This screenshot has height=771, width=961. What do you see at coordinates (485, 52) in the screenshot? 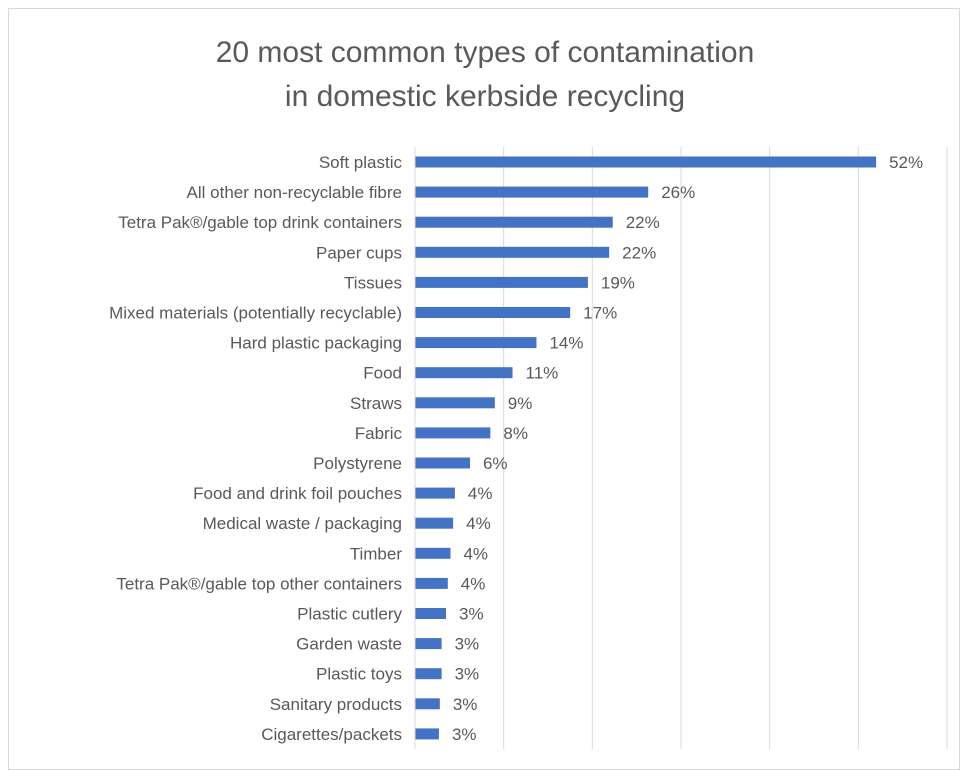
I see `chart-title-line-1: 20 most common types of contamination` at bounding box center [485, 52].